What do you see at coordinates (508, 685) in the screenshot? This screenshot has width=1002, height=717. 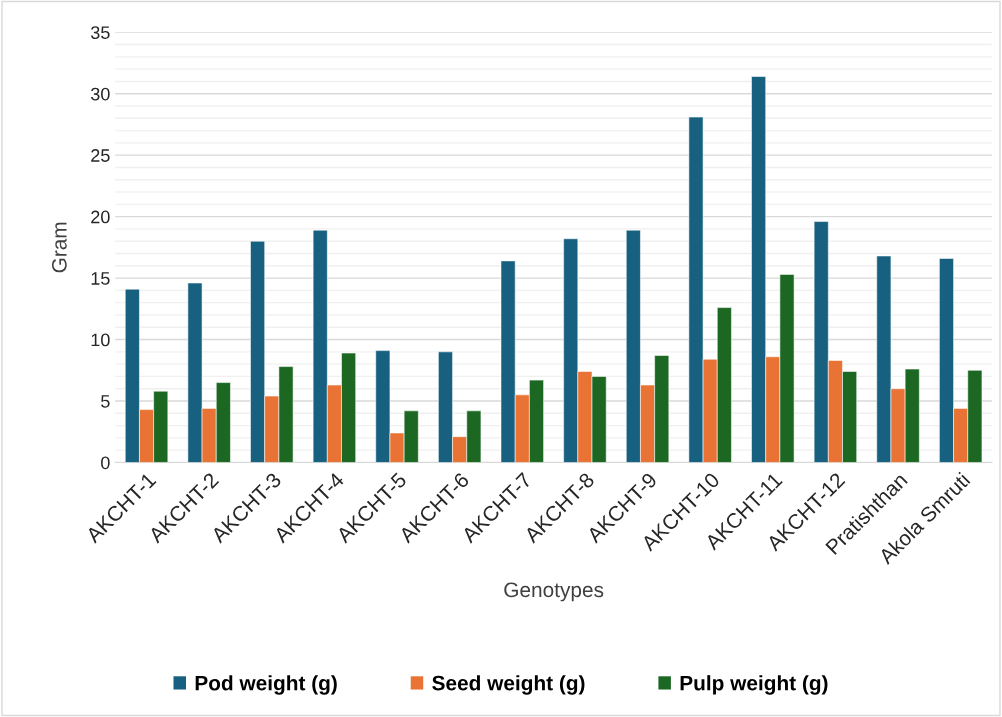 I see `legend-label: Seed weight (g)` at bounding box center [508, 685].